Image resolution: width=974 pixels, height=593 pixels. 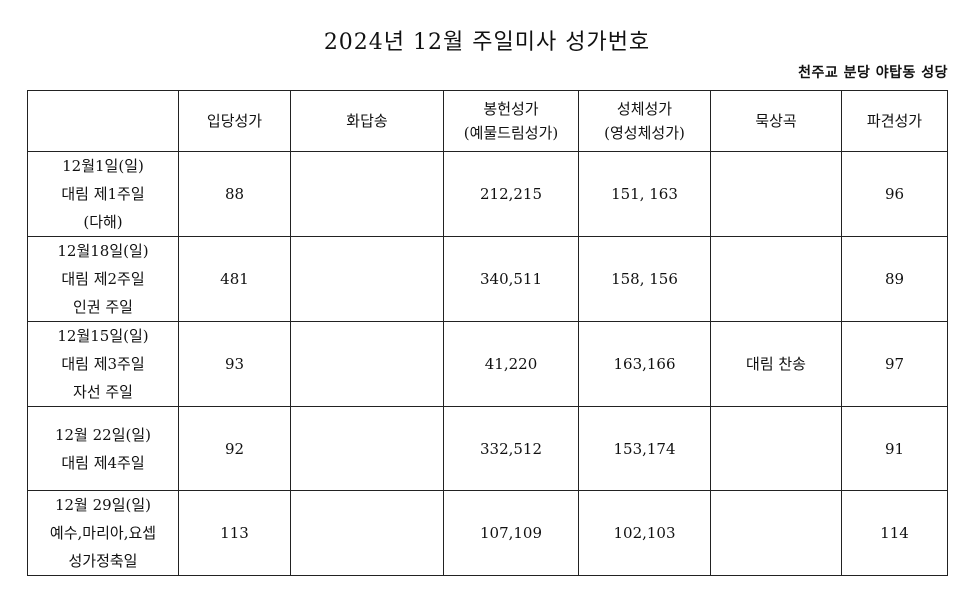 What do you see at coordinates (103, 448) in the screenshot?
I see `date-cell: 12월 22일(일) 대림 제4주일` at bounding box center [103, 448].